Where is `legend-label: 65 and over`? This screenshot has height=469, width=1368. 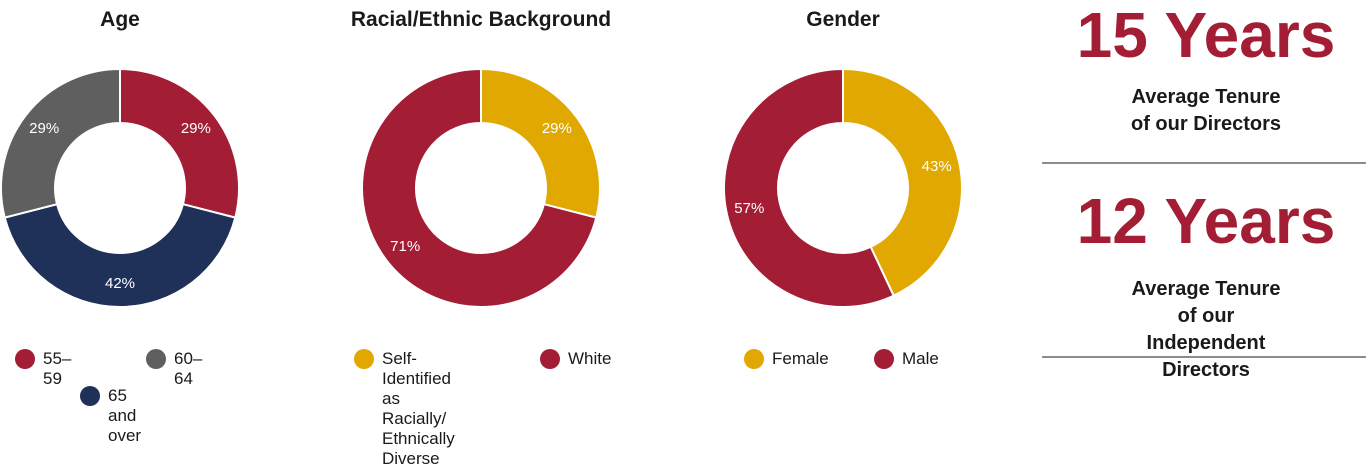 legend-label: 65 and over is located at coordinates (125, 415).